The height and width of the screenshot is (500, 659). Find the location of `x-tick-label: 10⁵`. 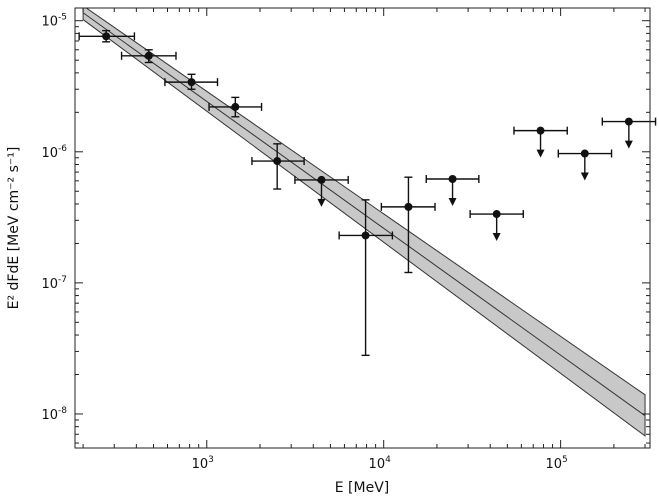

x-tick-label: 10⁵ is located at coordinates (556, 463).